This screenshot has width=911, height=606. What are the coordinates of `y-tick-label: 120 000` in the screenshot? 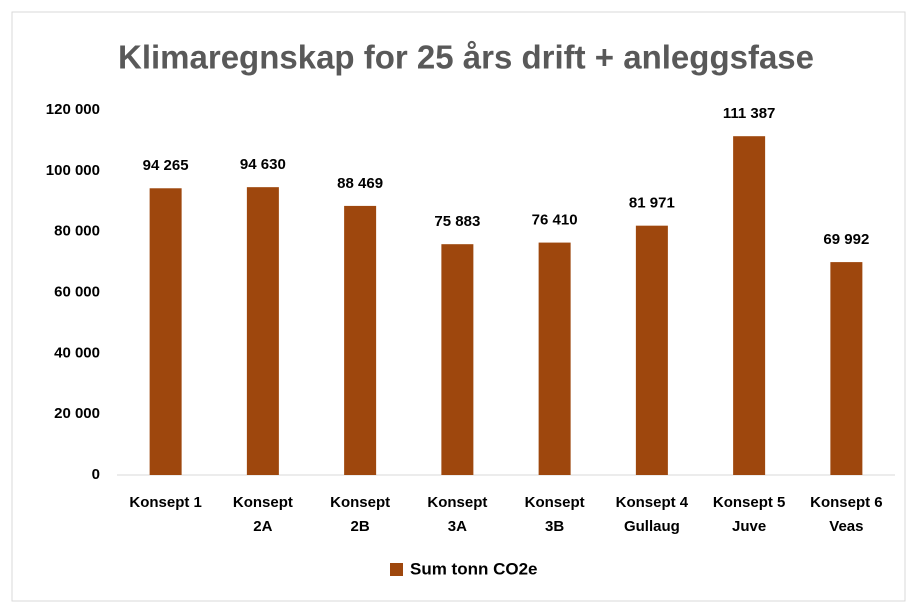 It's located at (73, 109).